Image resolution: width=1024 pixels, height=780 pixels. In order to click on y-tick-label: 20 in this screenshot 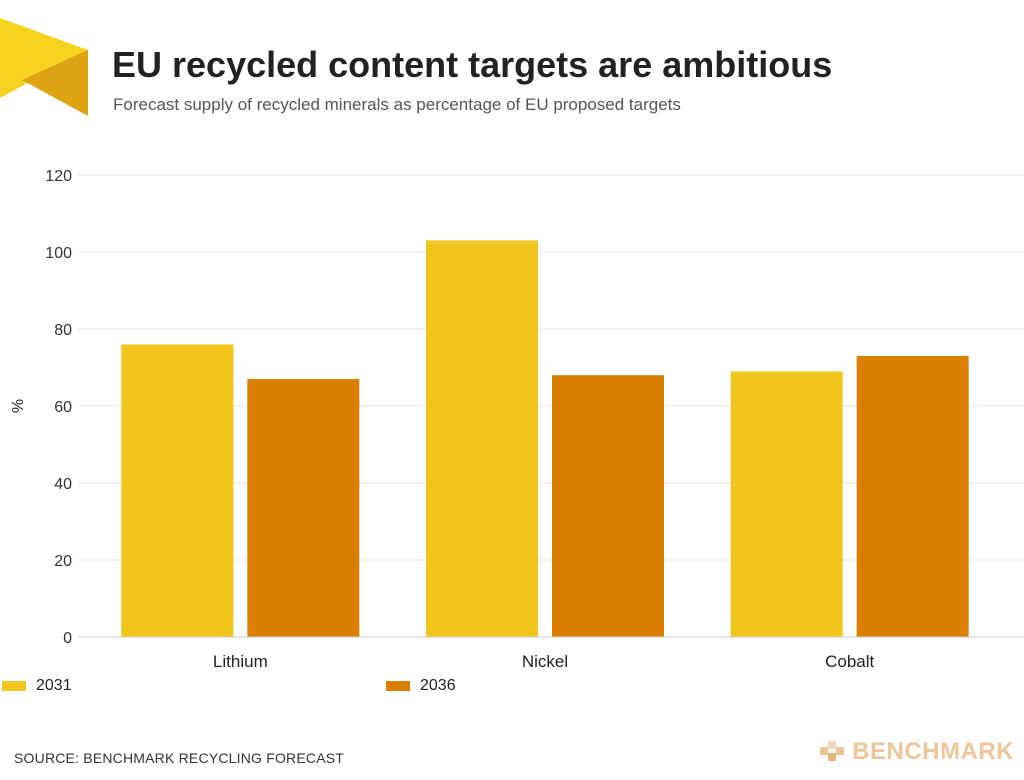, I will do `click(63, 561)`.